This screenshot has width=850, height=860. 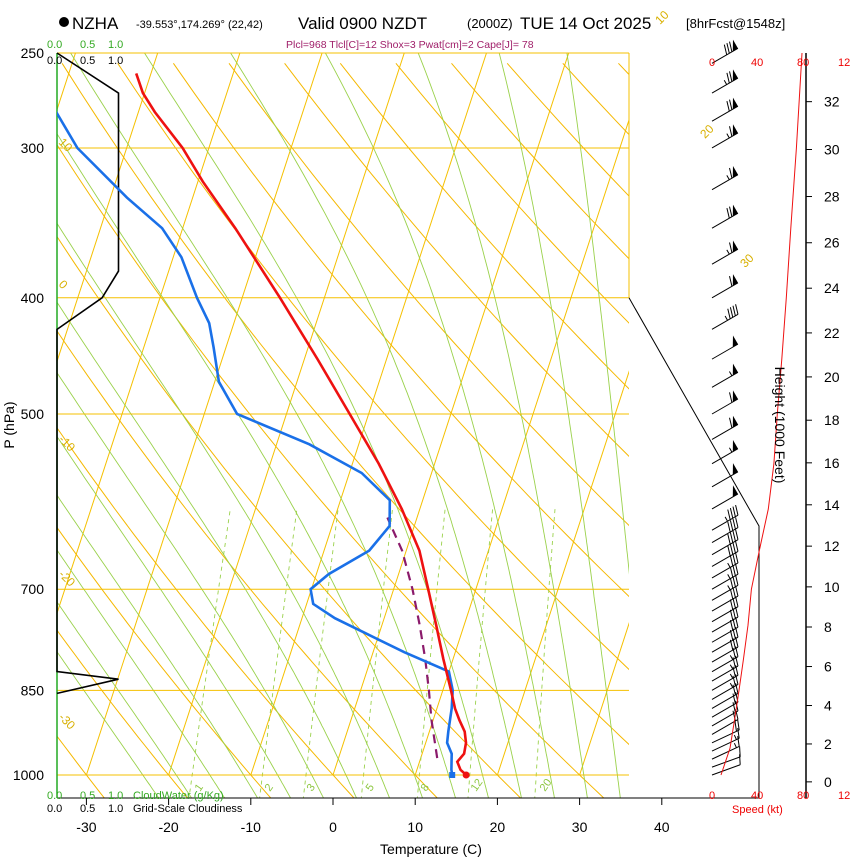 What do you see at coordinates (757, 796) in the screenshot?
I see `svg-text: 40` at bounding box center [757, 796].